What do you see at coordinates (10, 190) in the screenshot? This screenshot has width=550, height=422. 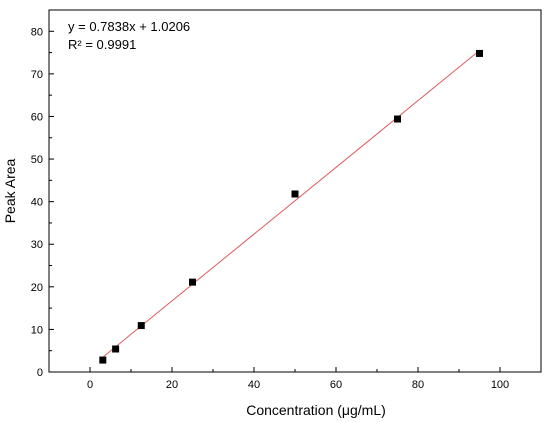 I see `y-axis-title: Peak Area` at bounding box center [10, 190].